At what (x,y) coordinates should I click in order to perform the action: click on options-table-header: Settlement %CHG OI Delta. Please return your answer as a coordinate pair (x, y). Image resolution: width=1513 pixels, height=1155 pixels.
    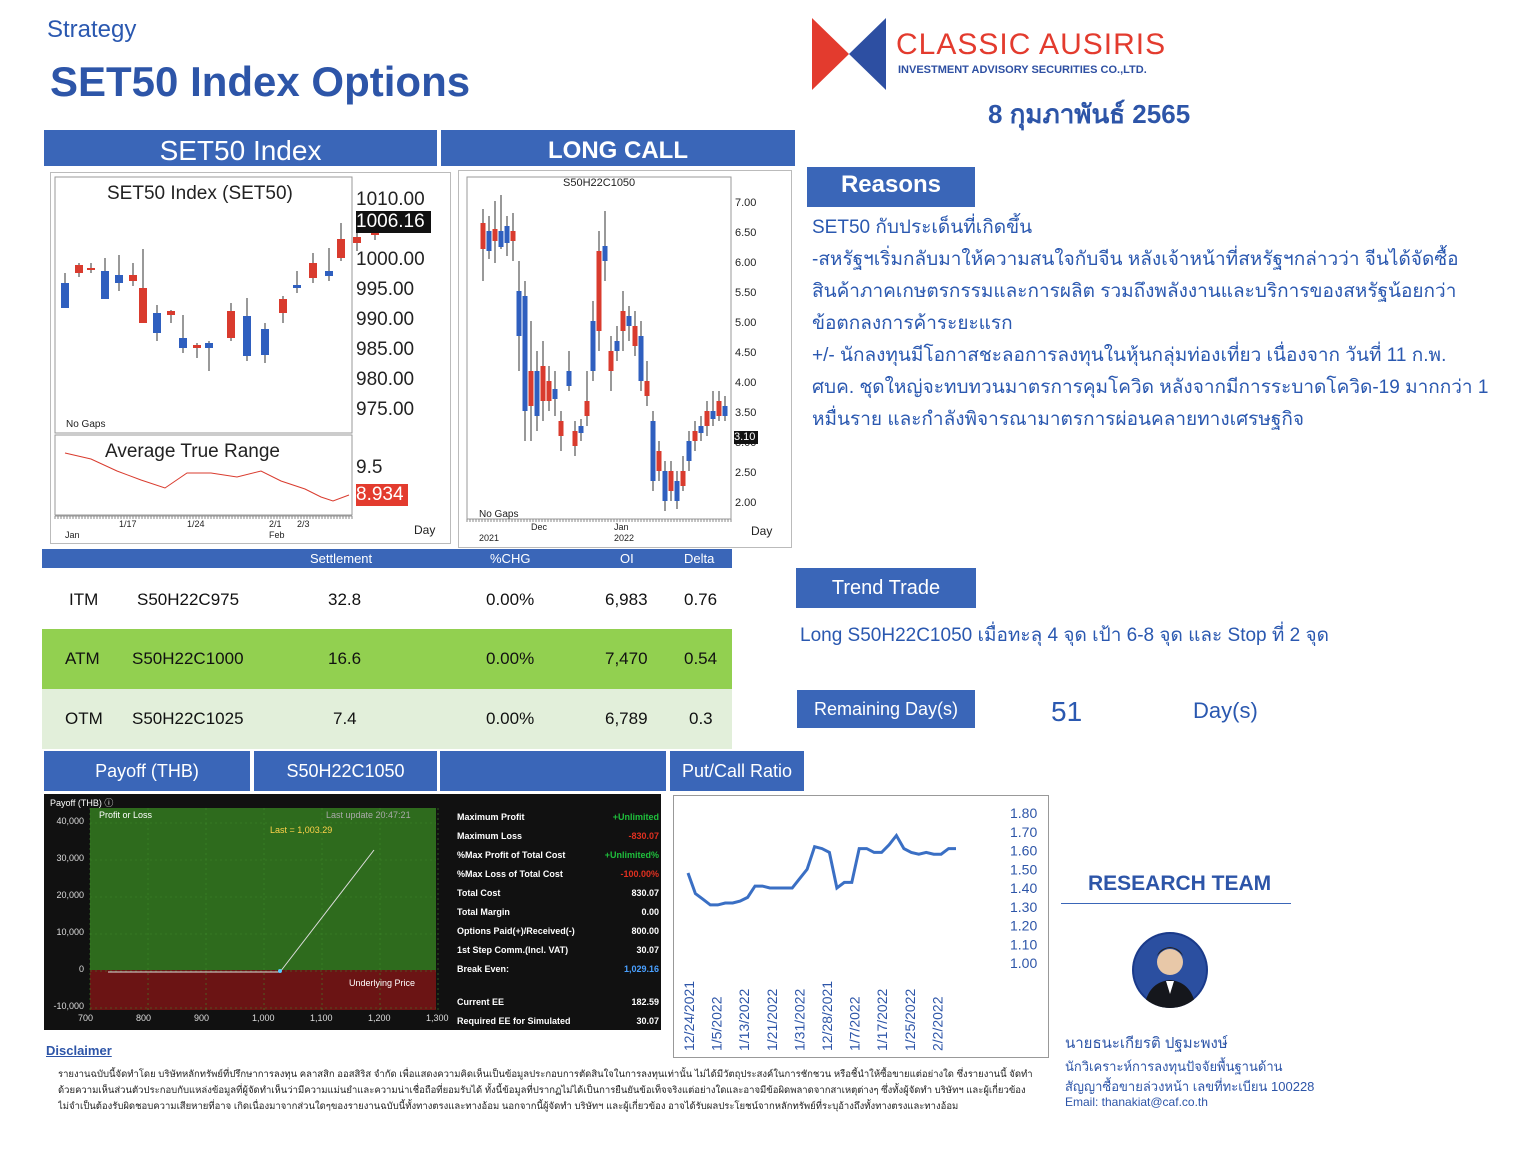
    Looking at the image, I should click on (387, 558).